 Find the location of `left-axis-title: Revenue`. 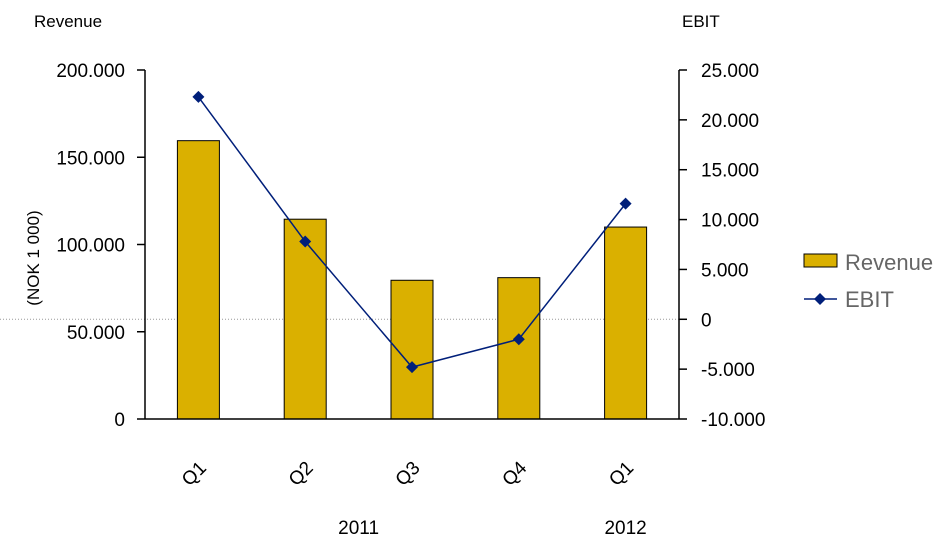

left-axis-title: Revenue is located at coordinates (68, 21).